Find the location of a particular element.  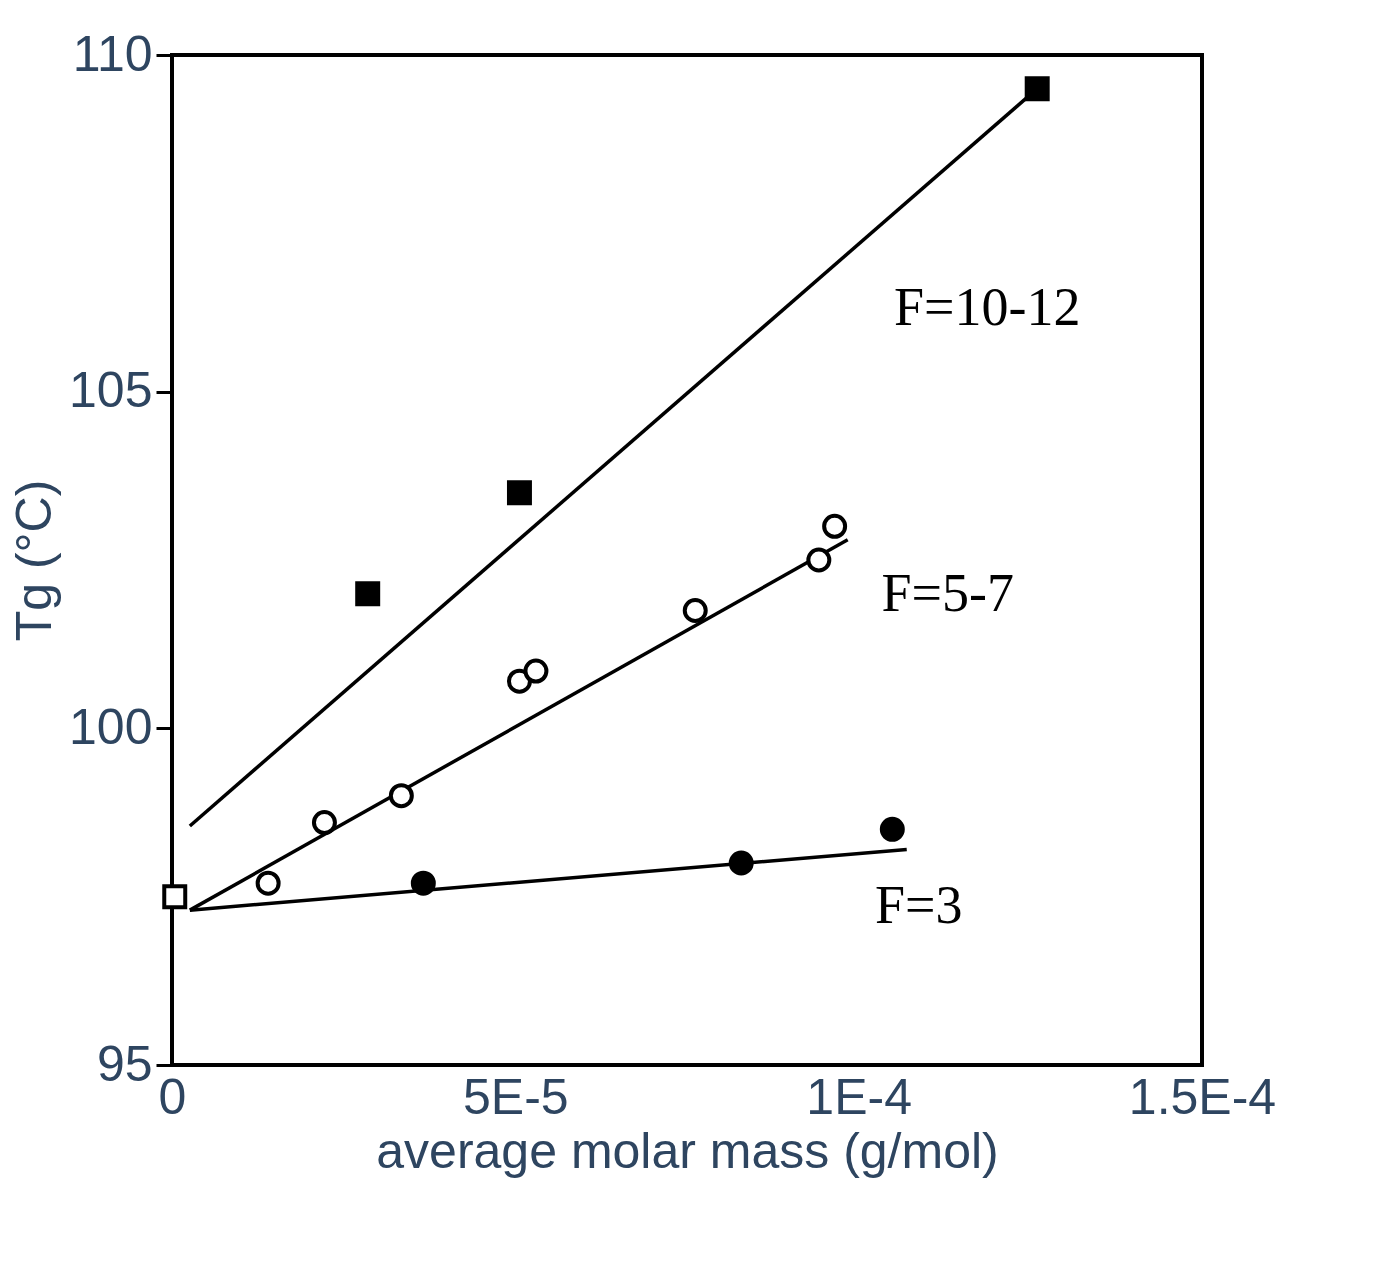

series-label: F=5-7 is located at coordinates (947, 592).